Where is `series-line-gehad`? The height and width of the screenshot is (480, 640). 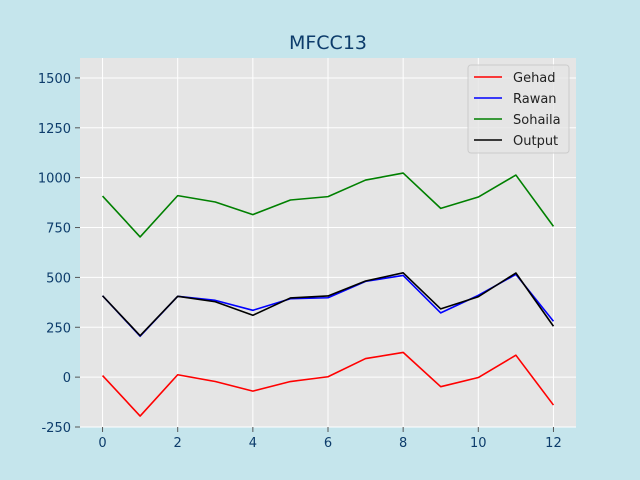 series-line-gehad is located at coordinates (328, 384).